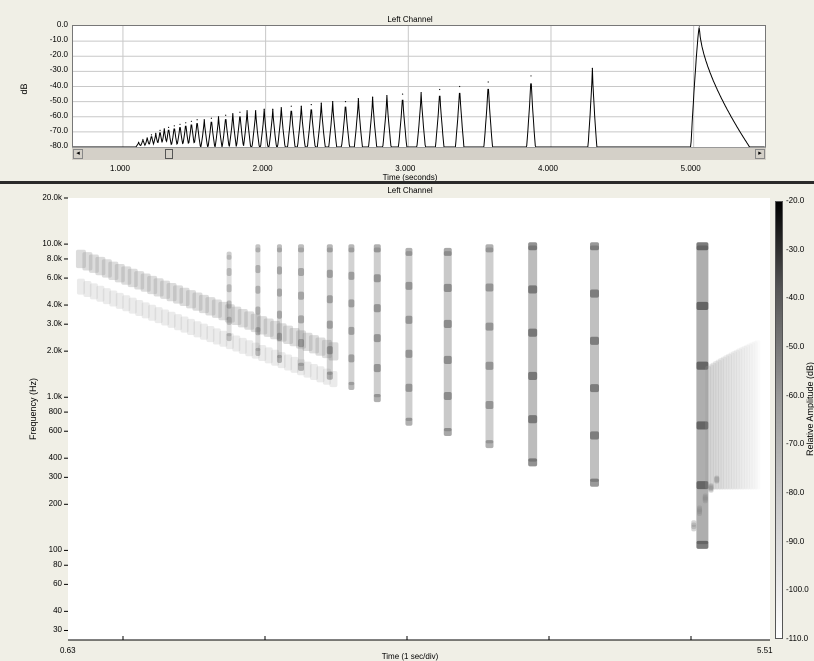  I want to click on waveform-ylabel: dB, so click(24, 89).